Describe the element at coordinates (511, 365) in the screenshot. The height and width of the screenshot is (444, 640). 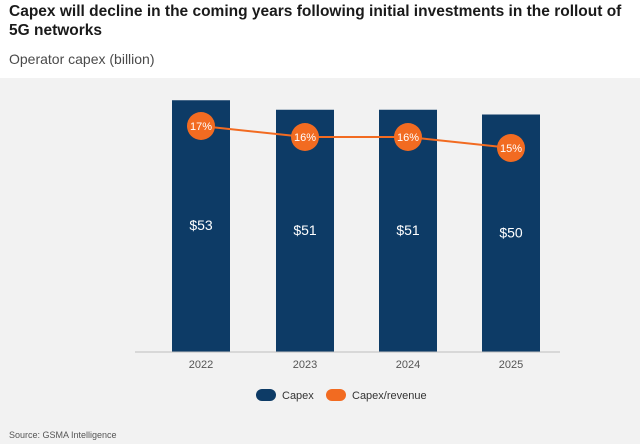
I see `x-tick-label: 2025` at that location.